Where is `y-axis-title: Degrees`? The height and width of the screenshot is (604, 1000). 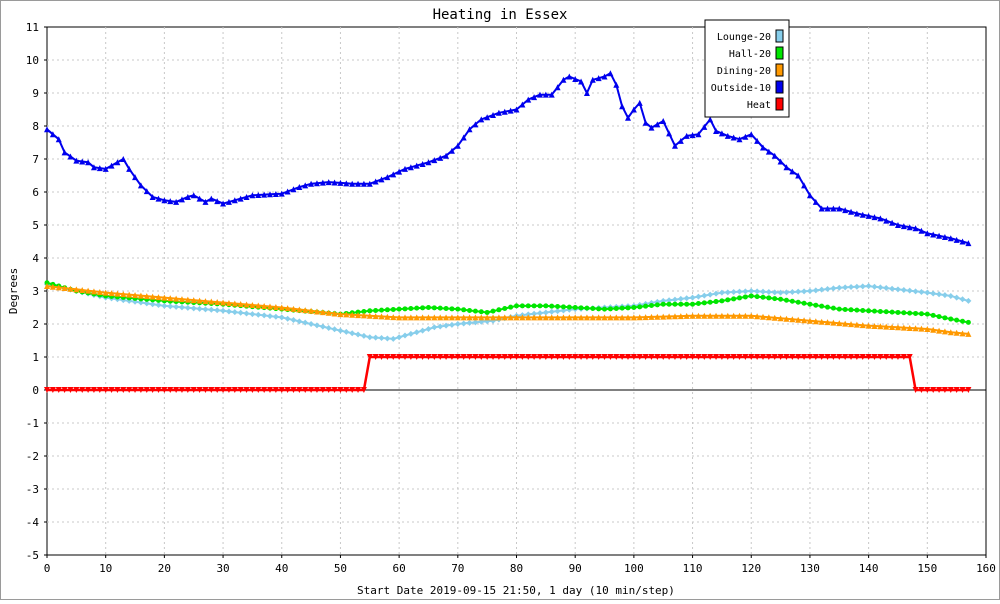
y-axis-title: Degrees is located at coordinates (13, 291).